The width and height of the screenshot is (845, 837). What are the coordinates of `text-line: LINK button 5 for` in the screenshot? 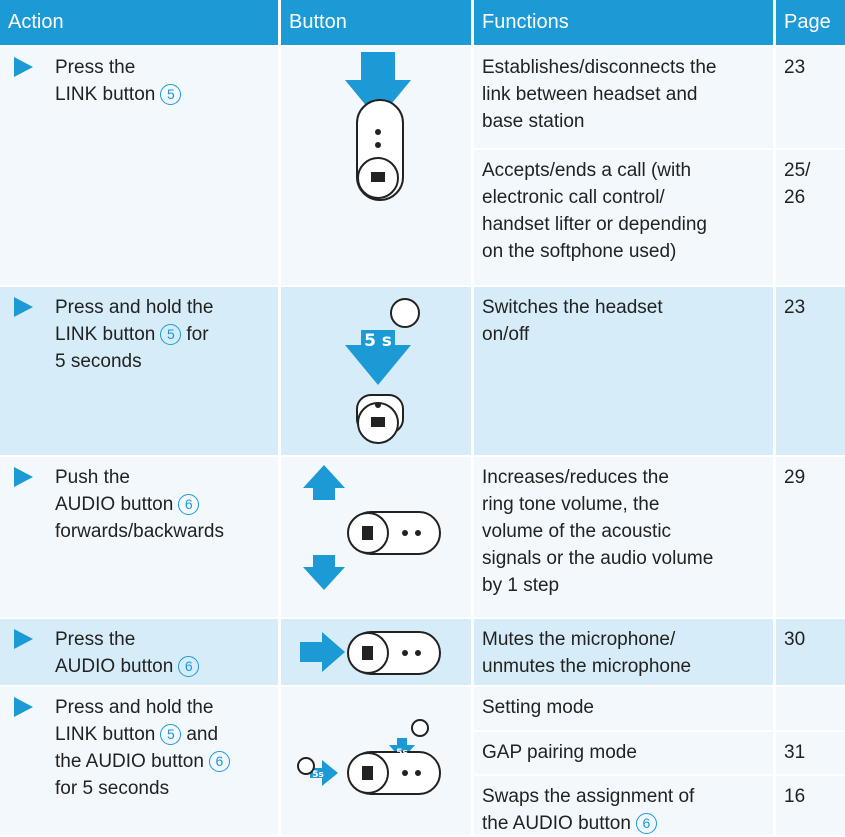 It's located at (162, 334).